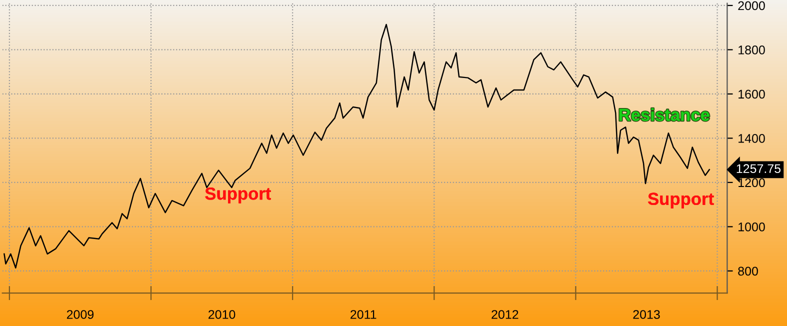 This screenshot has width=787, height=326. I want to click on y-tick-label: 1600, so click(751, 94).